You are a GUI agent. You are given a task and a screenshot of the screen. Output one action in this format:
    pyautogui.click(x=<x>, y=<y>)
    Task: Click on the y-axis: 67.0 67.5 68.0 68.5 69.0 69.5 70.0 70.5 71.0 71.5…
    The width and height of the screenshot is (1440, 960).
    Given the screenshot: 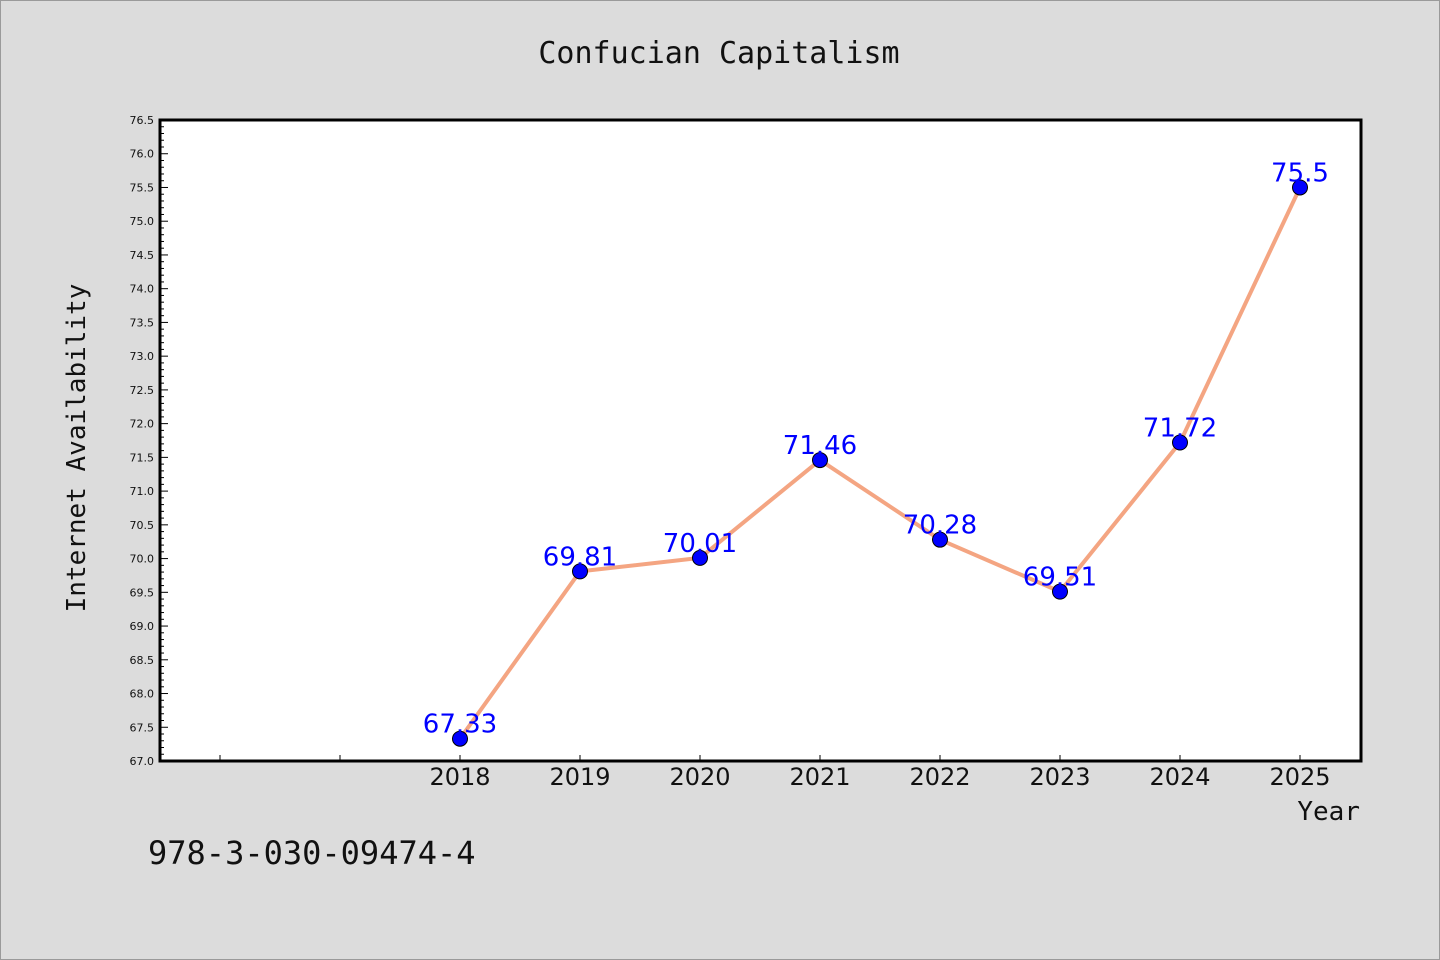 What is the action you would take?
    pyautogui.click(x=149, y=441)
    